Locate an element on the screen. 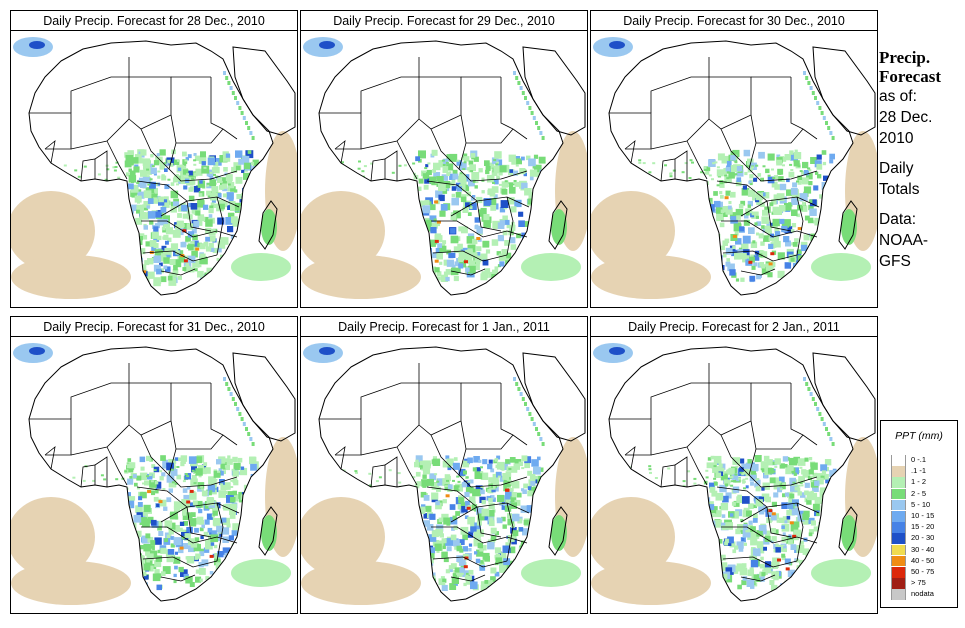  africa-outline is located at coordinates (441, 168).